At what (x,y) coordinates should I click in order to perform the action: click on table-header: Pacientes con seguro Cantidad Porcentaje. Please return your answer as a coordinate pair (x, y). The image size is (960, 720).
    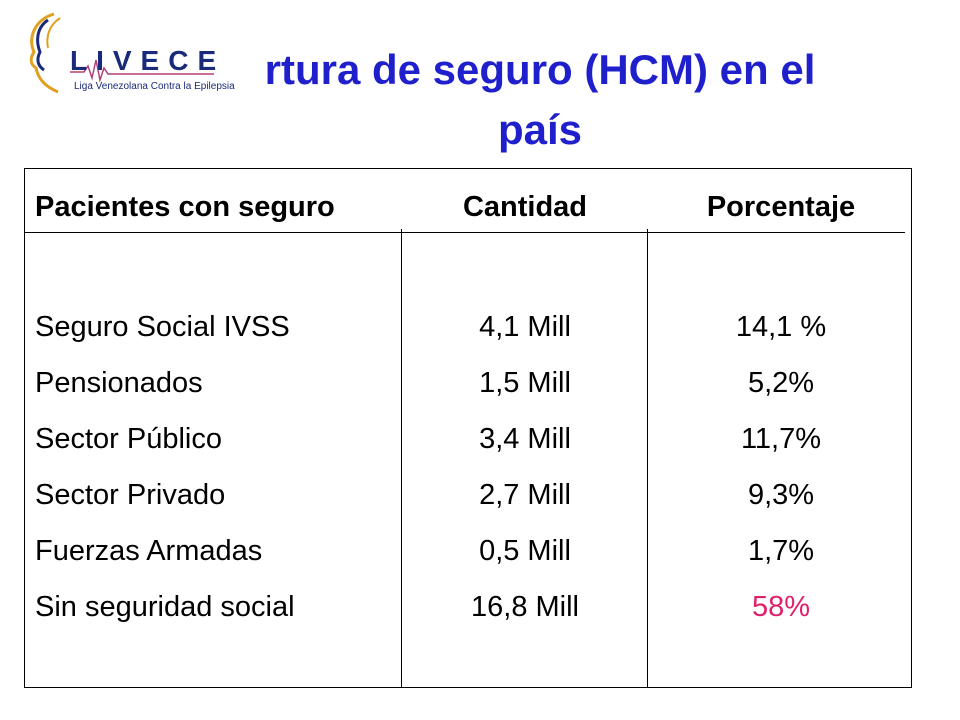
    Looking at the image, I should click on (469, 207).